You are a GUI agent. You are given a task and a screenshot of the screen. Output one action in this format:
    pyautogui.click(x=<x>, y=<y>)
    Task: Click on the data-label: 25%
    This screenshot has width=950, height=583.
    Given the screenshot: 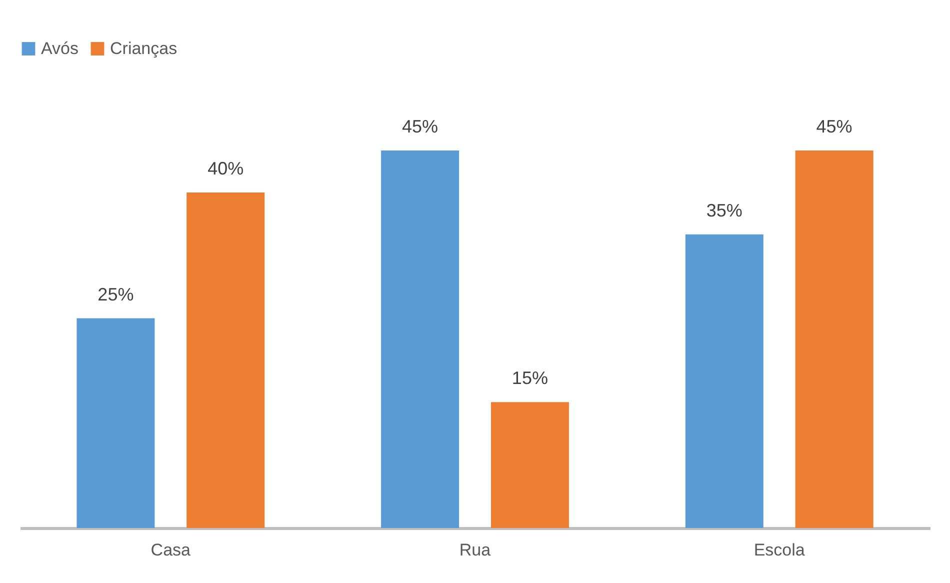 What is the action you would take?
    pyautogui.click(x=116, y=294)
    